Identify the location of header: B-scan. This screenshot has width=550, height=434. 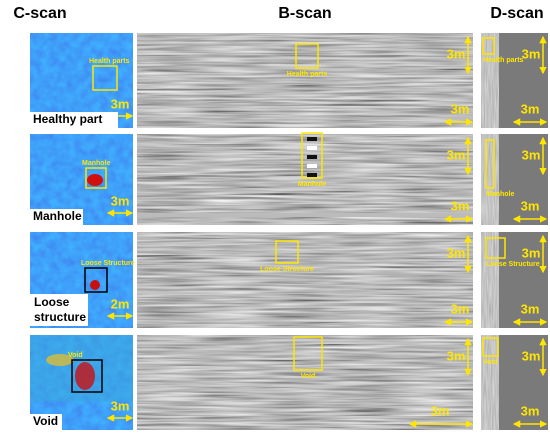
(304, 13).